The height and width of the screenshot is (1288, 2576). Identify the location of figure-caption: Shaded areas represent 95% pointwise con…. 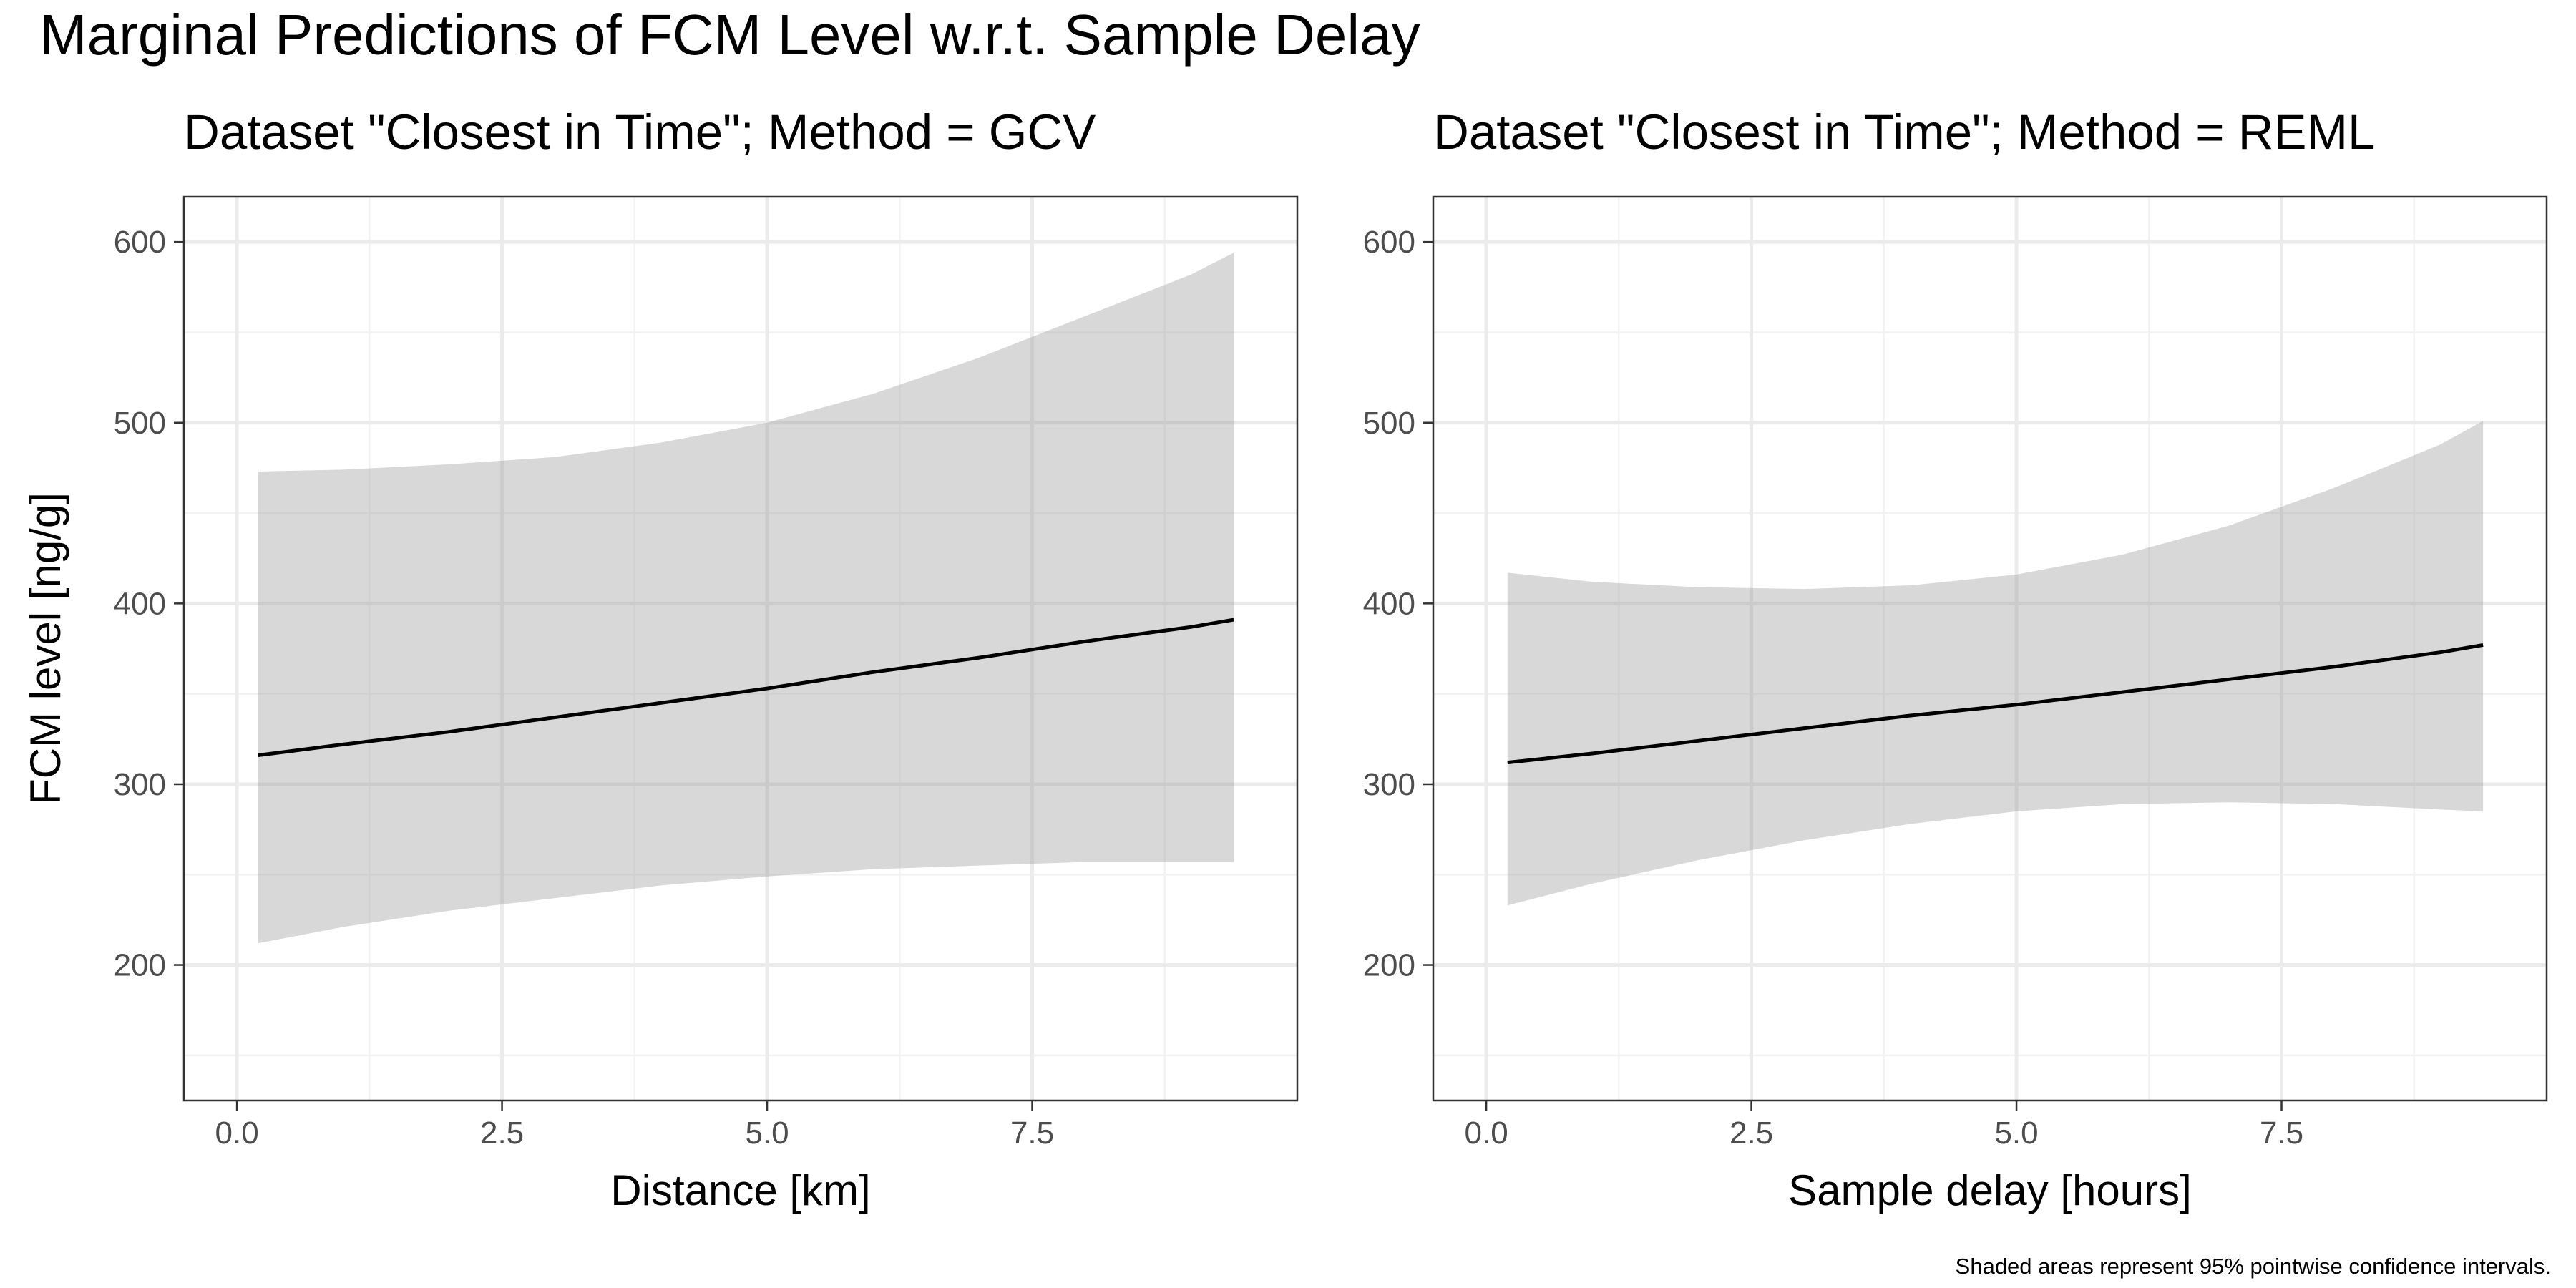
(2253, 1266).